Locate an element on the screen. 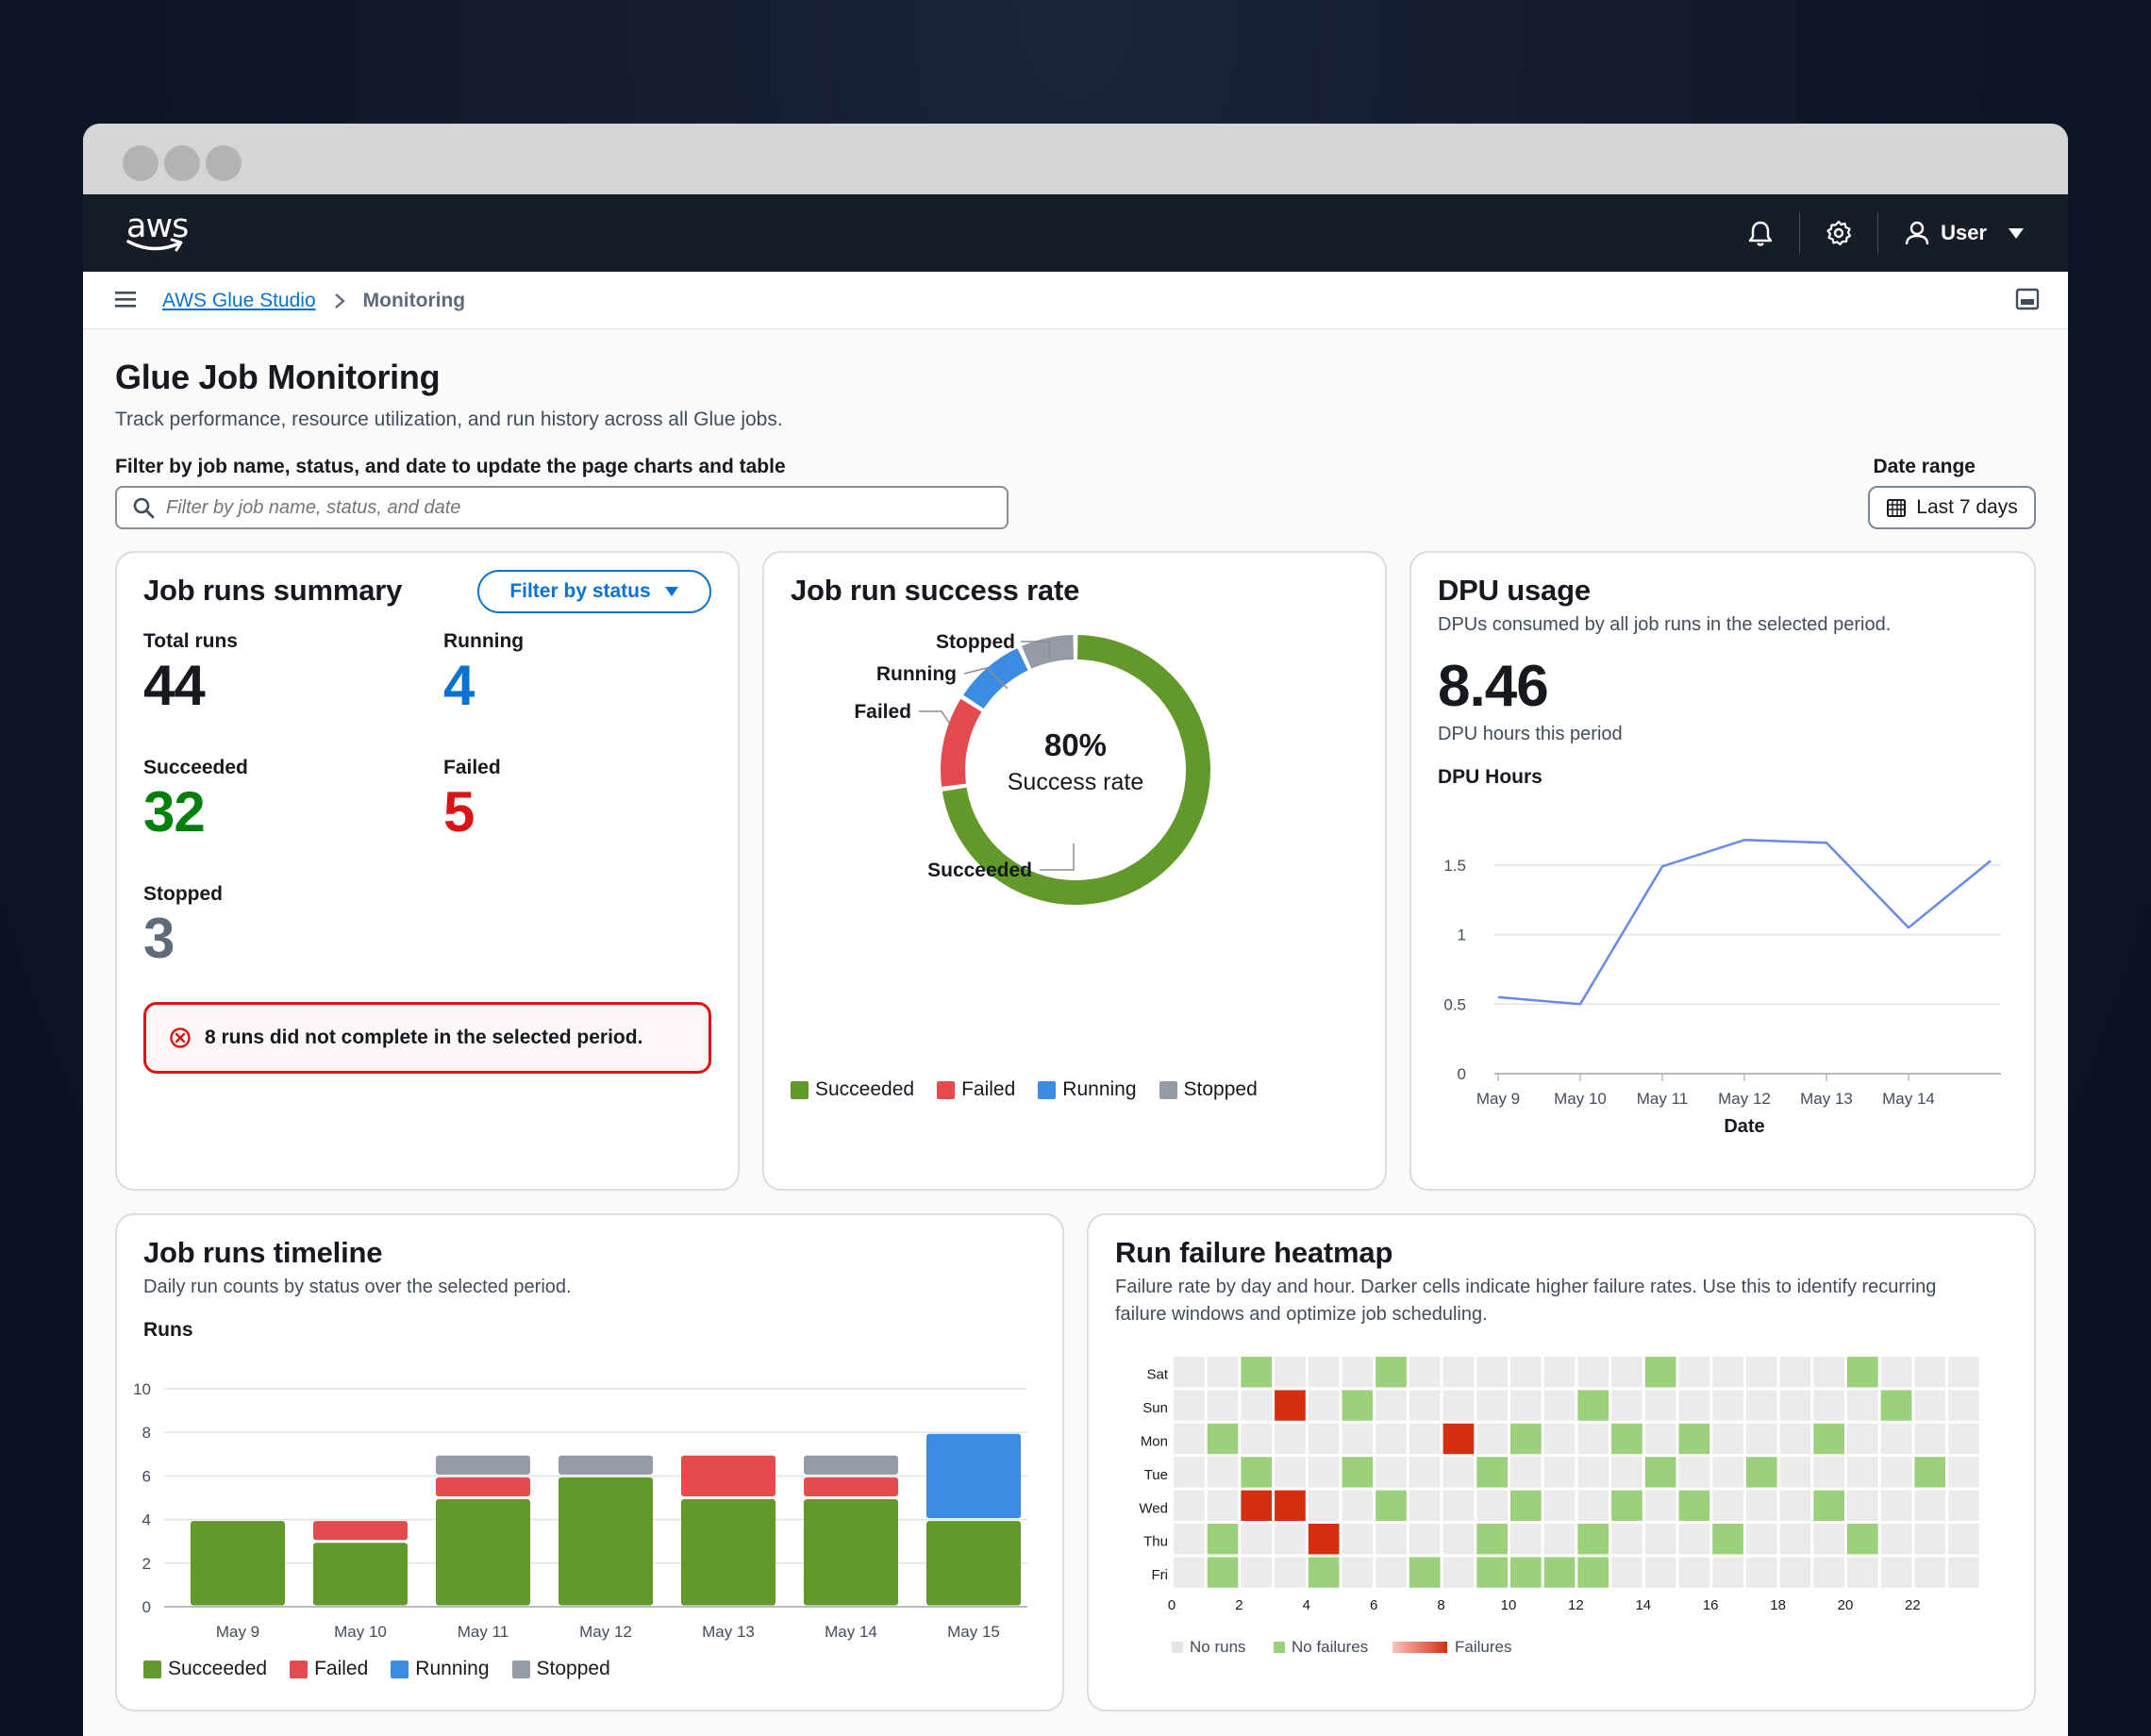 This screenshot has width=2151, height=1736. donut-slice-stopped is located at coordinates (1048, 652).